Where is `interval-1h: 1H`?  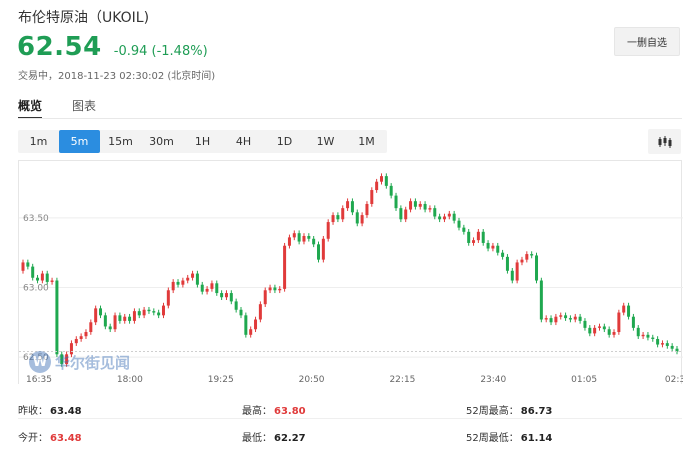
interval-1h: 1H is located at coordinates (202, 141).